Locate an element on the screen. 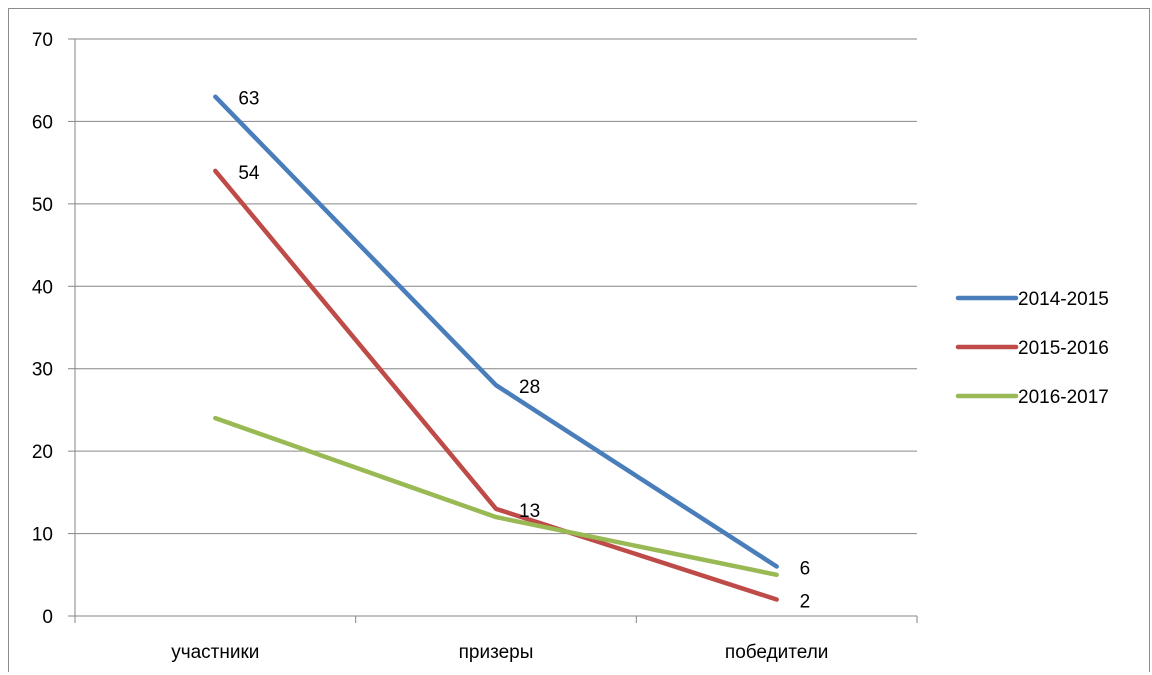 This screenshot has height=675, width=1152. y-tick-label-10: 10 is located at coordinates (42, 535).